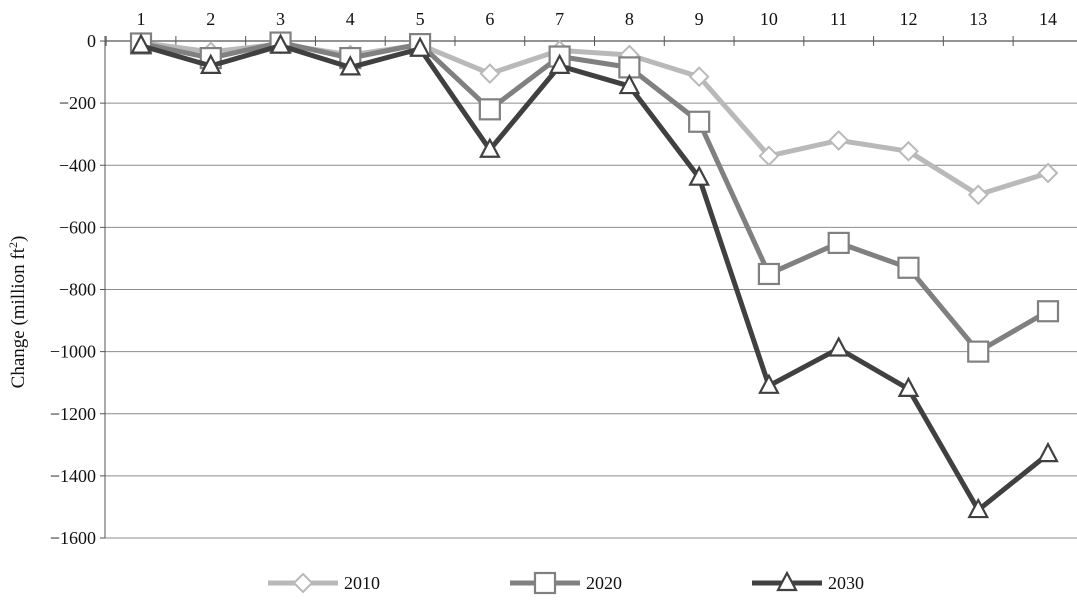  Describe the element at coordinates (699, 19) in the screenshot. I see `x-tick-label: 9` at that location.